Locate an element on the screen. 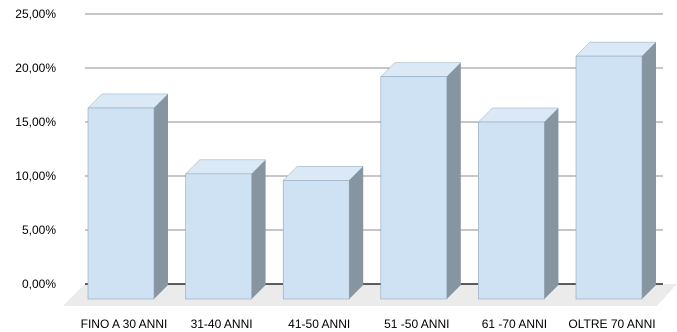 The image size is (677, 332). y-tick-label: 15,00% is located at coordinates (35, 122).